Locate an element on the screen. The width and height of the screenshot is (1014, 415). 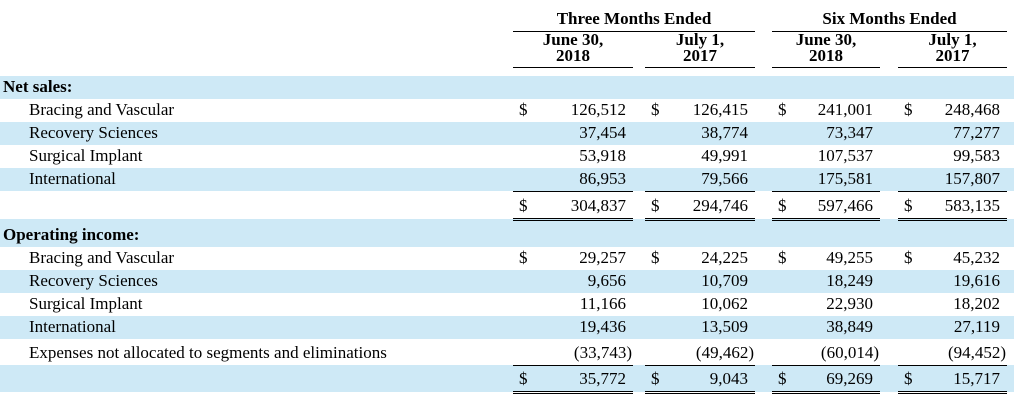
group-header-three-months: Three Months Ended is located at coordinates (634, 16).